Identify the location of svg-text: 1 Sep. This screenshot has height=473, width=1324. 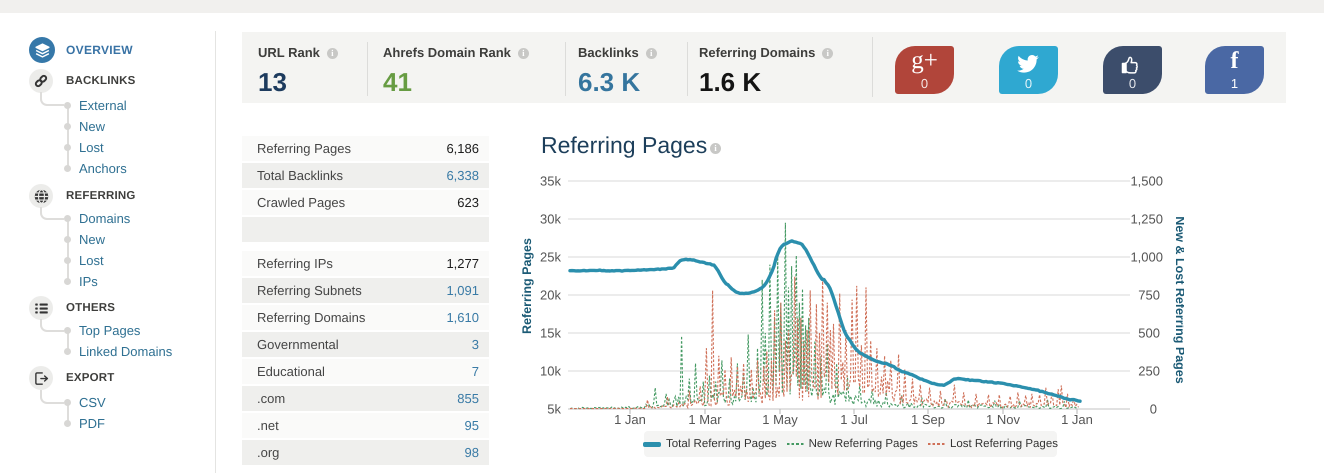
(928, 419).